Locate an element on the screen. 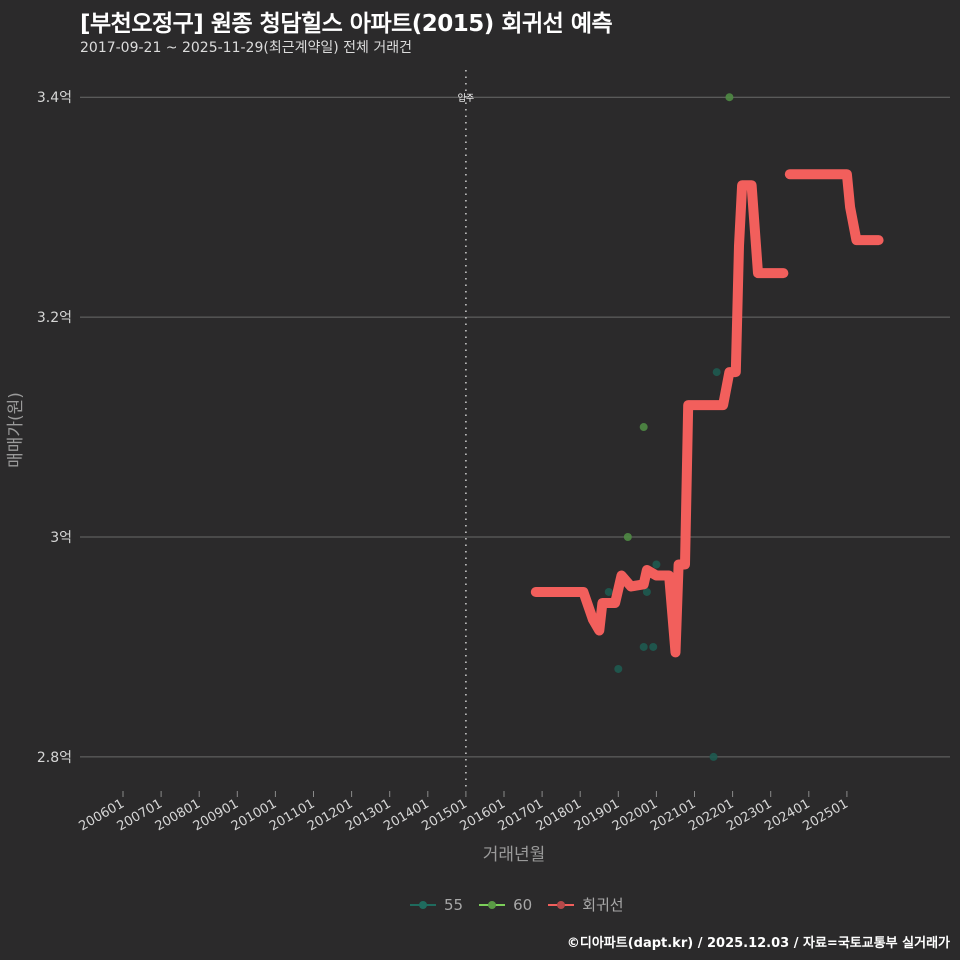 This screenshot has height=960, width=960. chart-subtitle: 2017-09-21 ~ 2025-11-29(최근계약일) 전체 거래건 is located at coordinates (246, 48).